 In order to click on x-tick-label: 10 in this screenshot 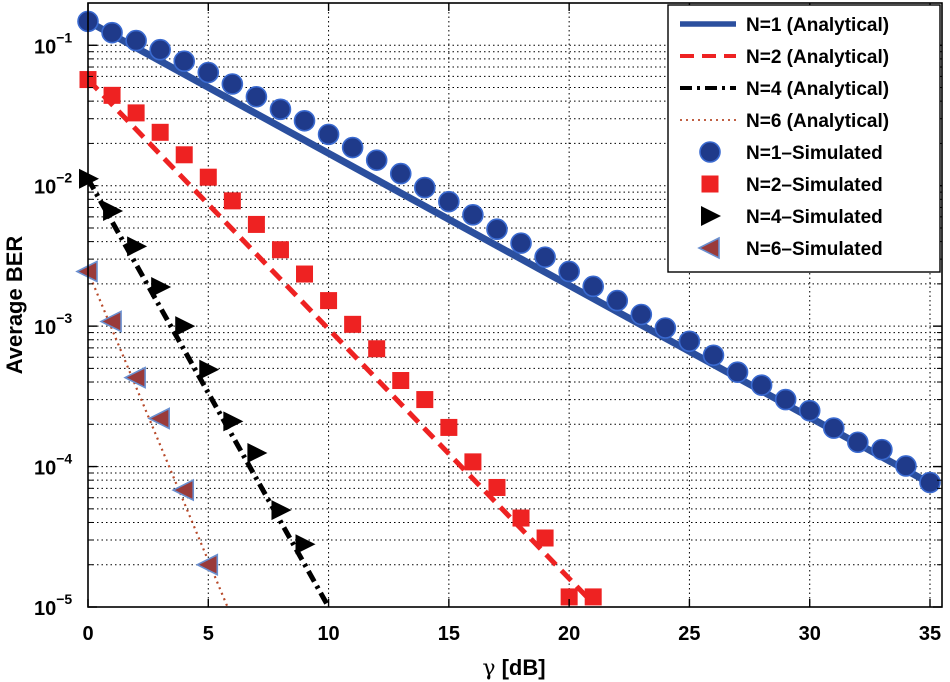, I will do `click(328, 634)`.